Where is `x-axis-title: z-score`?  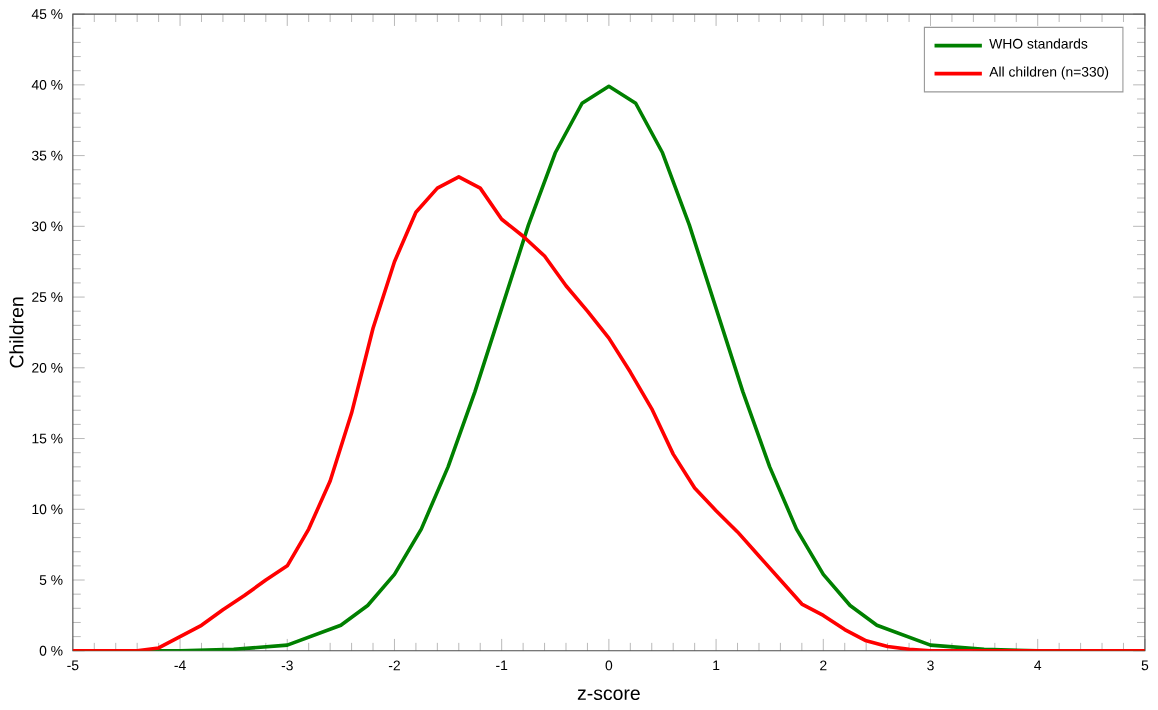 x-axis-title: z-score is located at coordinates (608, 695).